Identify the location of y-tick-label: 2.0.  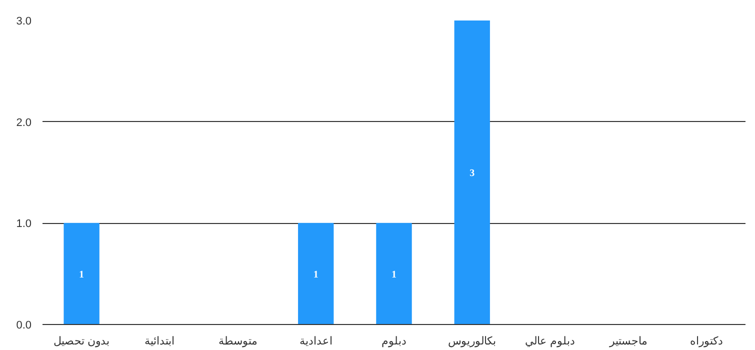
(24, 122).